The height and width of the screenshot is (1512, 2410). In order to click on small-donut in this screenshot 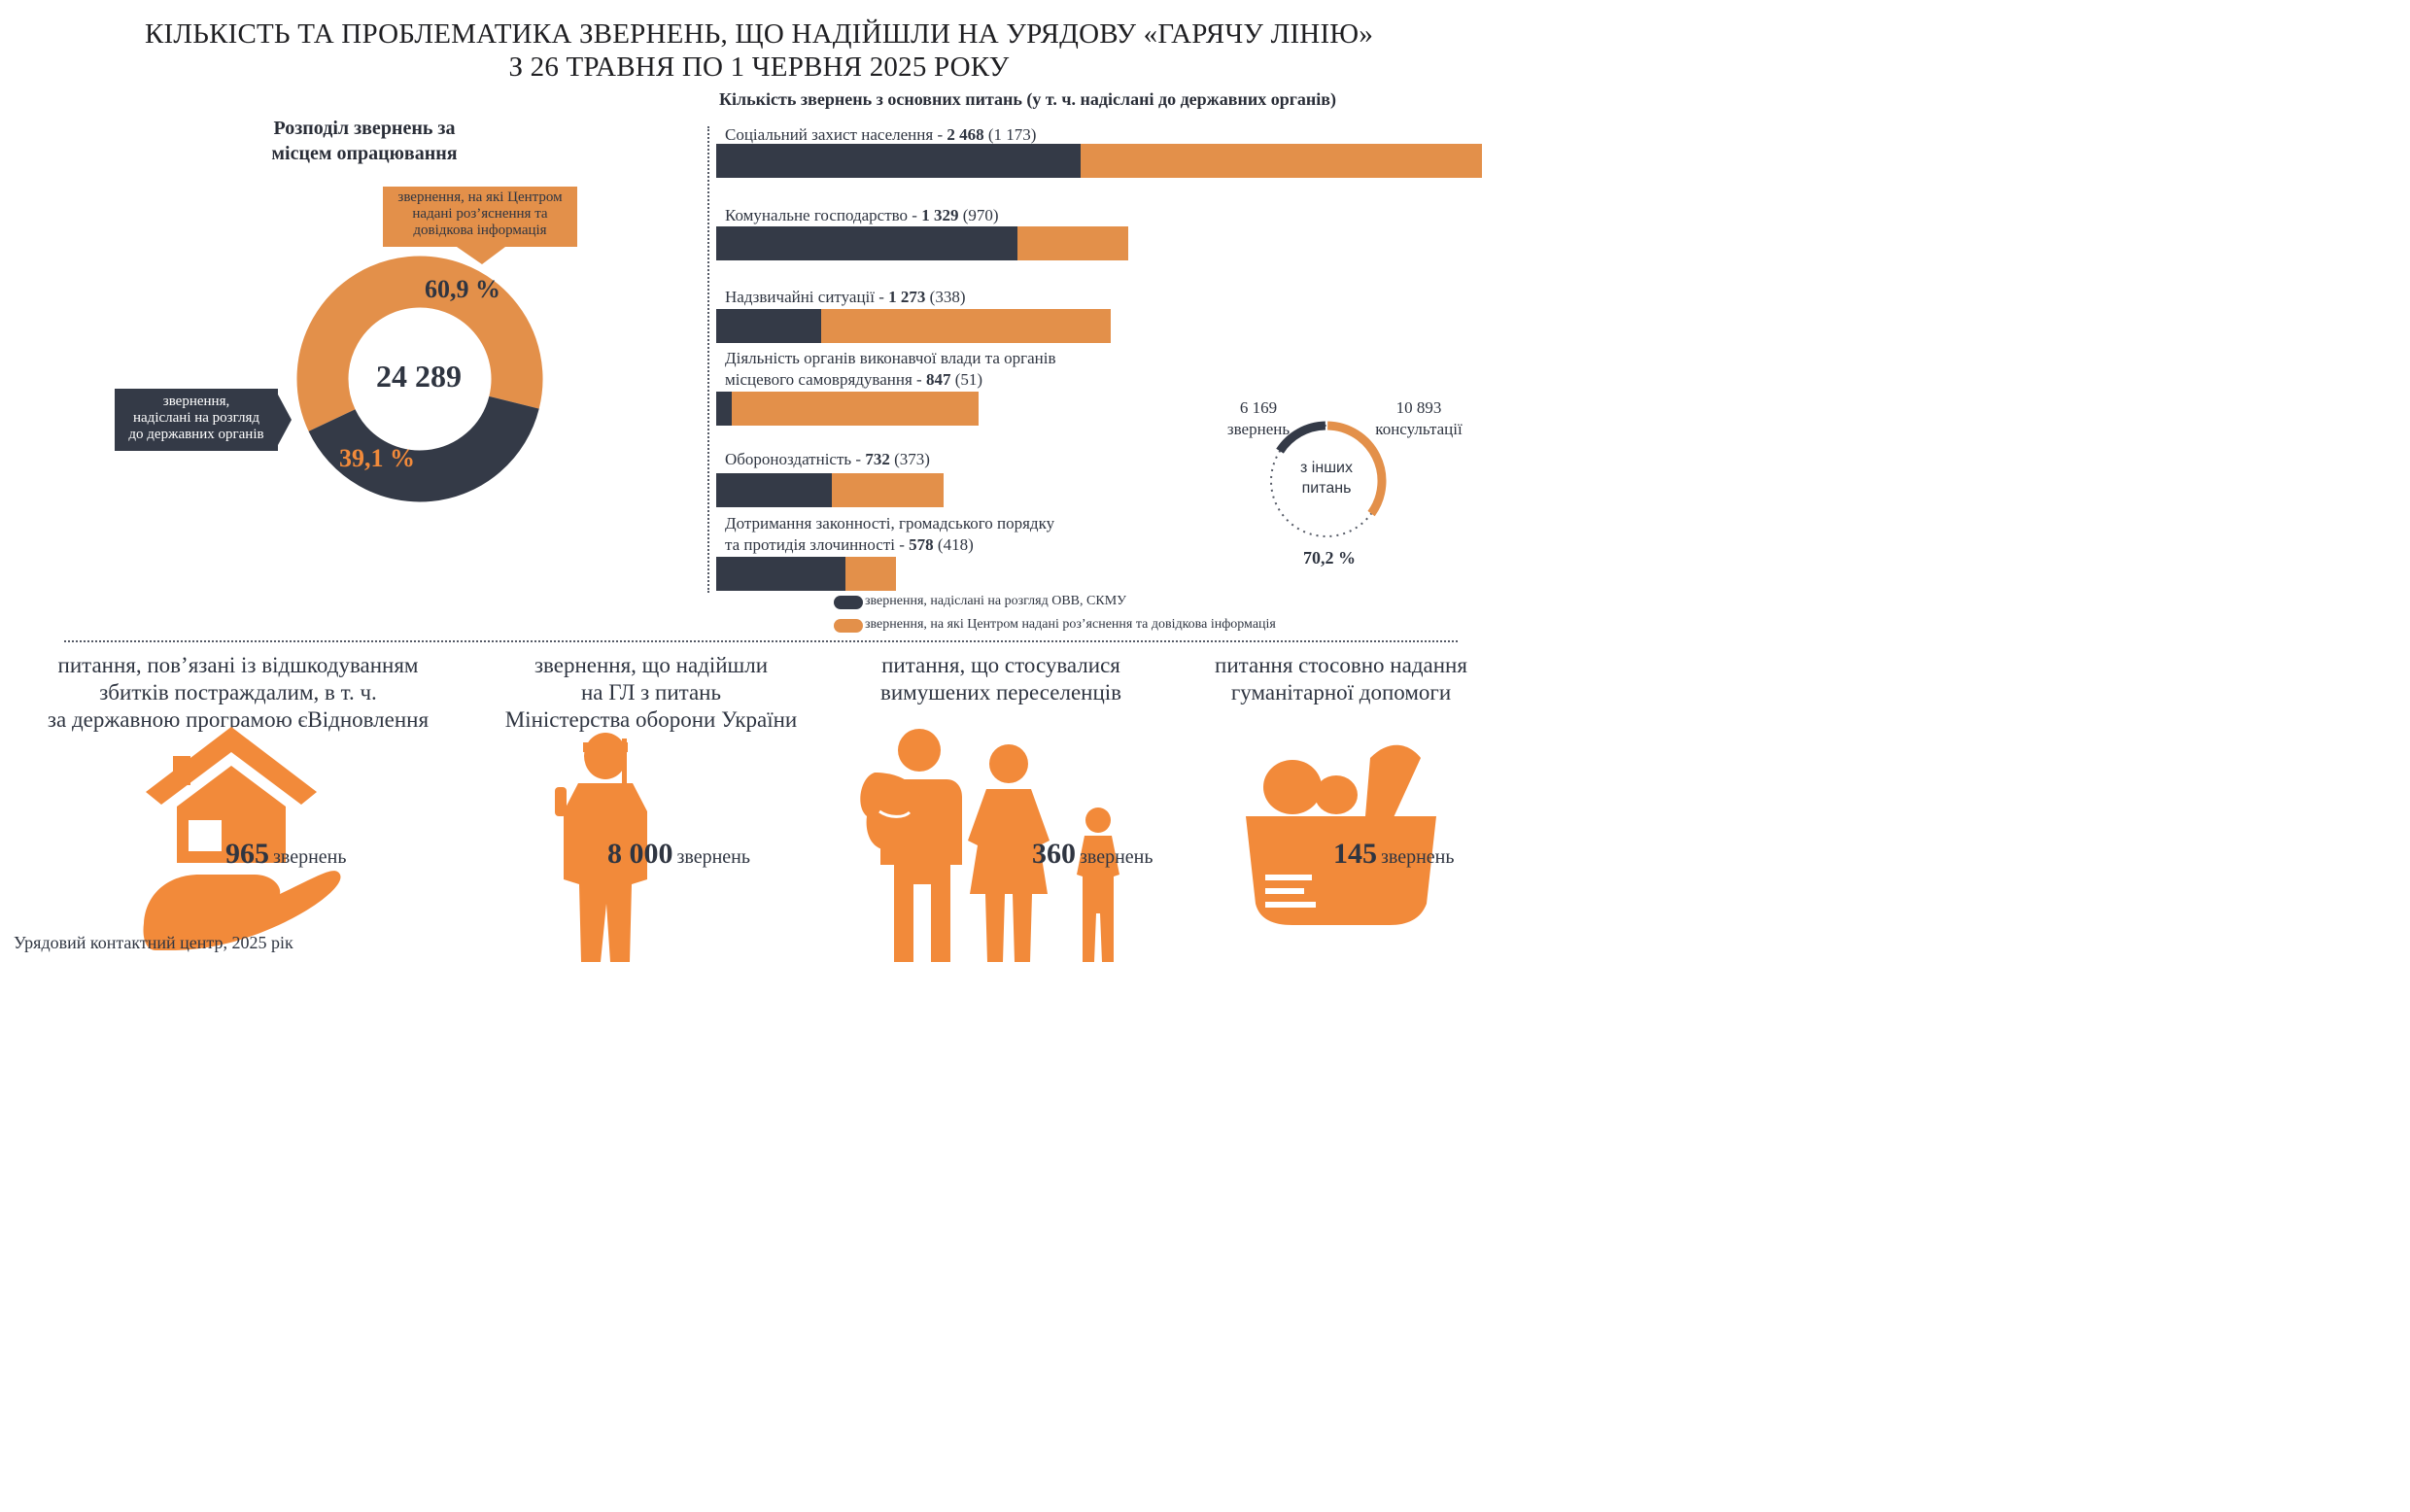, I will do `click(1328, 479)`.